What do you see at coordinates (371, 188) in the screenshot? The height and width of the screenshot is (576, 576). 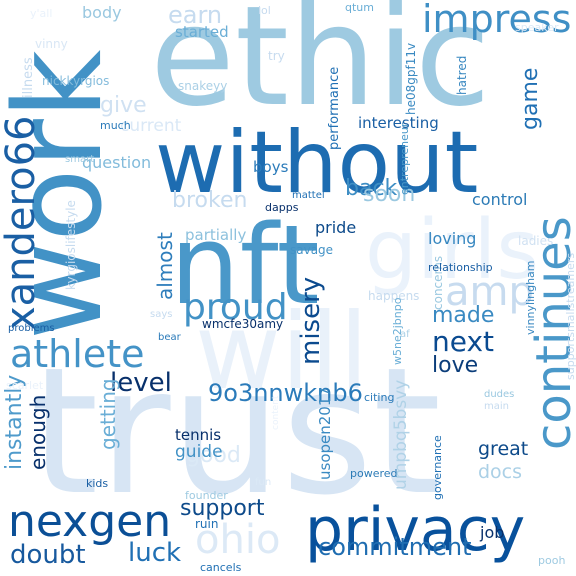 I see `word-back: back` at bounding box center [371, 188].